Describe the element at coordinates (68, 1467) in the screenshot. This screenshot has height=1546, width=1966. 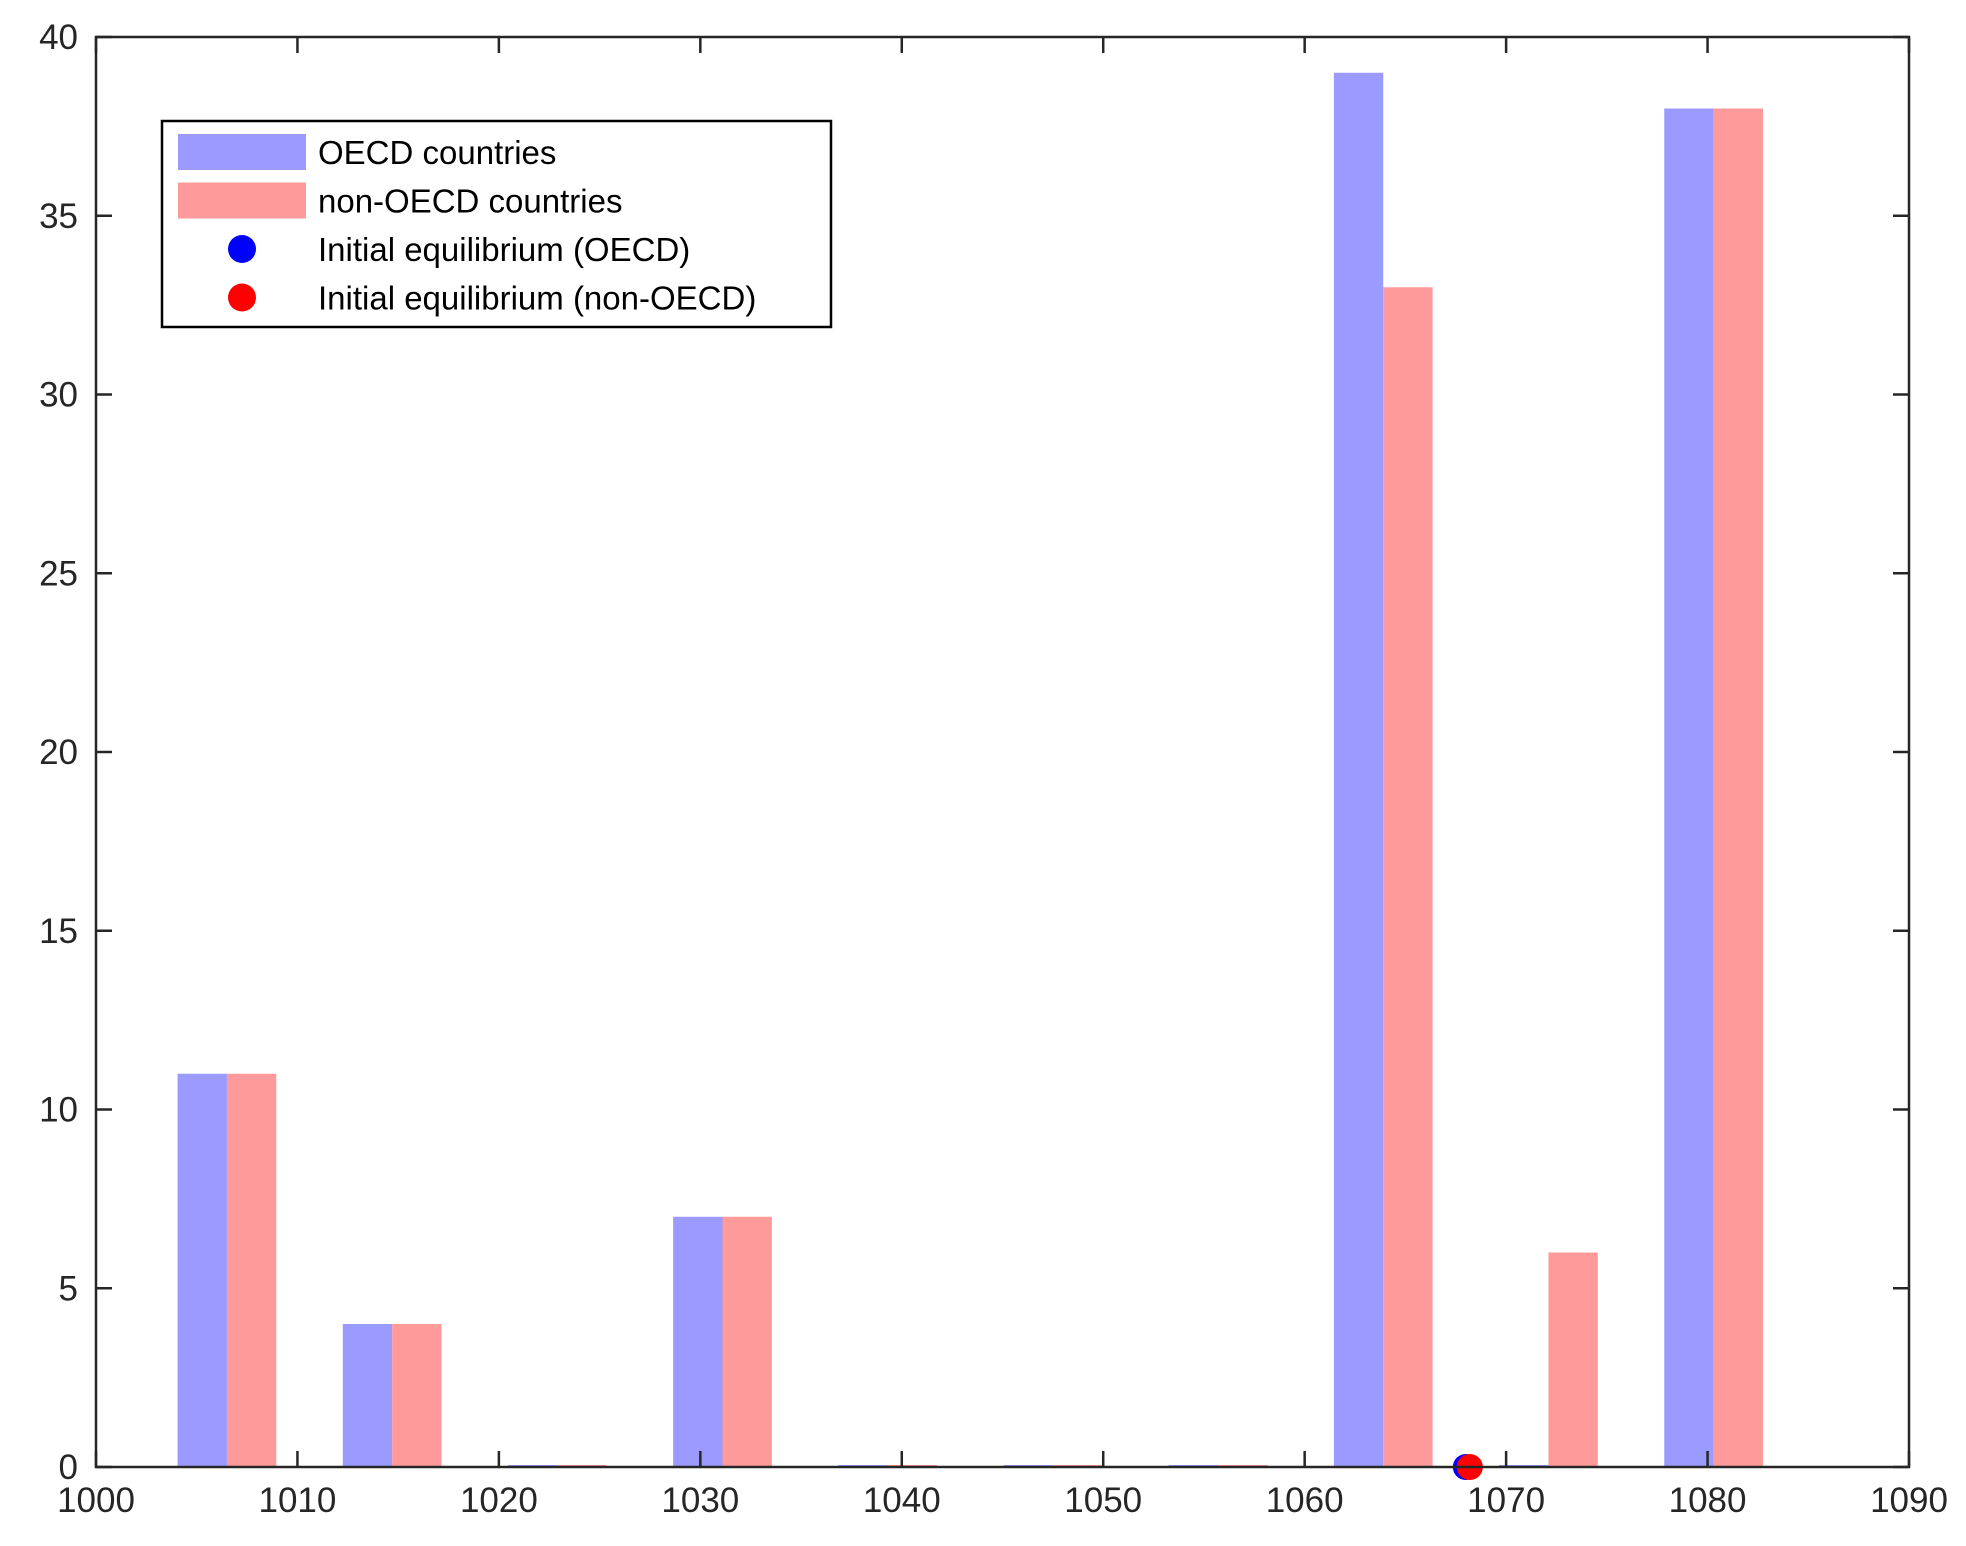
I see `y-tick-label-0: 0` at that location.